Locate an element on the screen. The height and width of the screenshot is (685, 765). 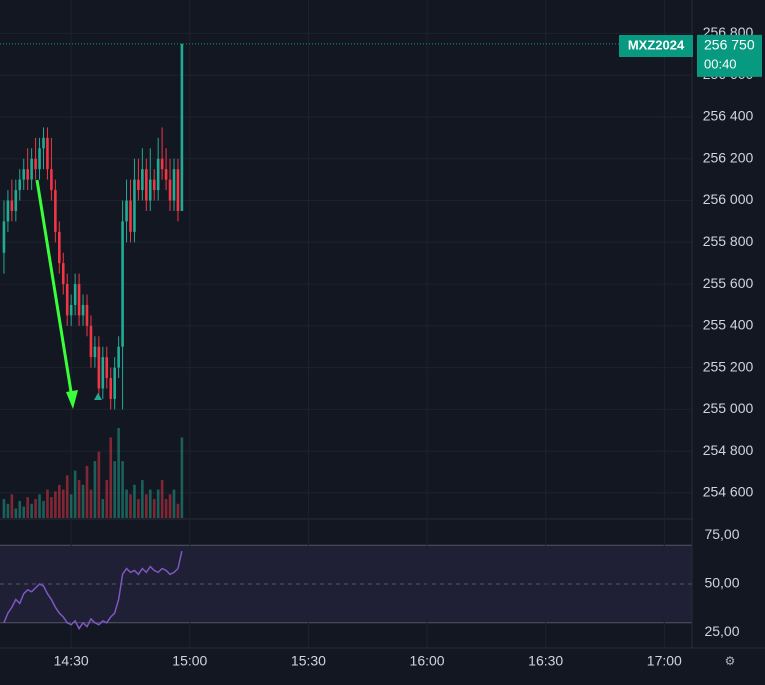
price-tag is located at coordinates (729, 55).